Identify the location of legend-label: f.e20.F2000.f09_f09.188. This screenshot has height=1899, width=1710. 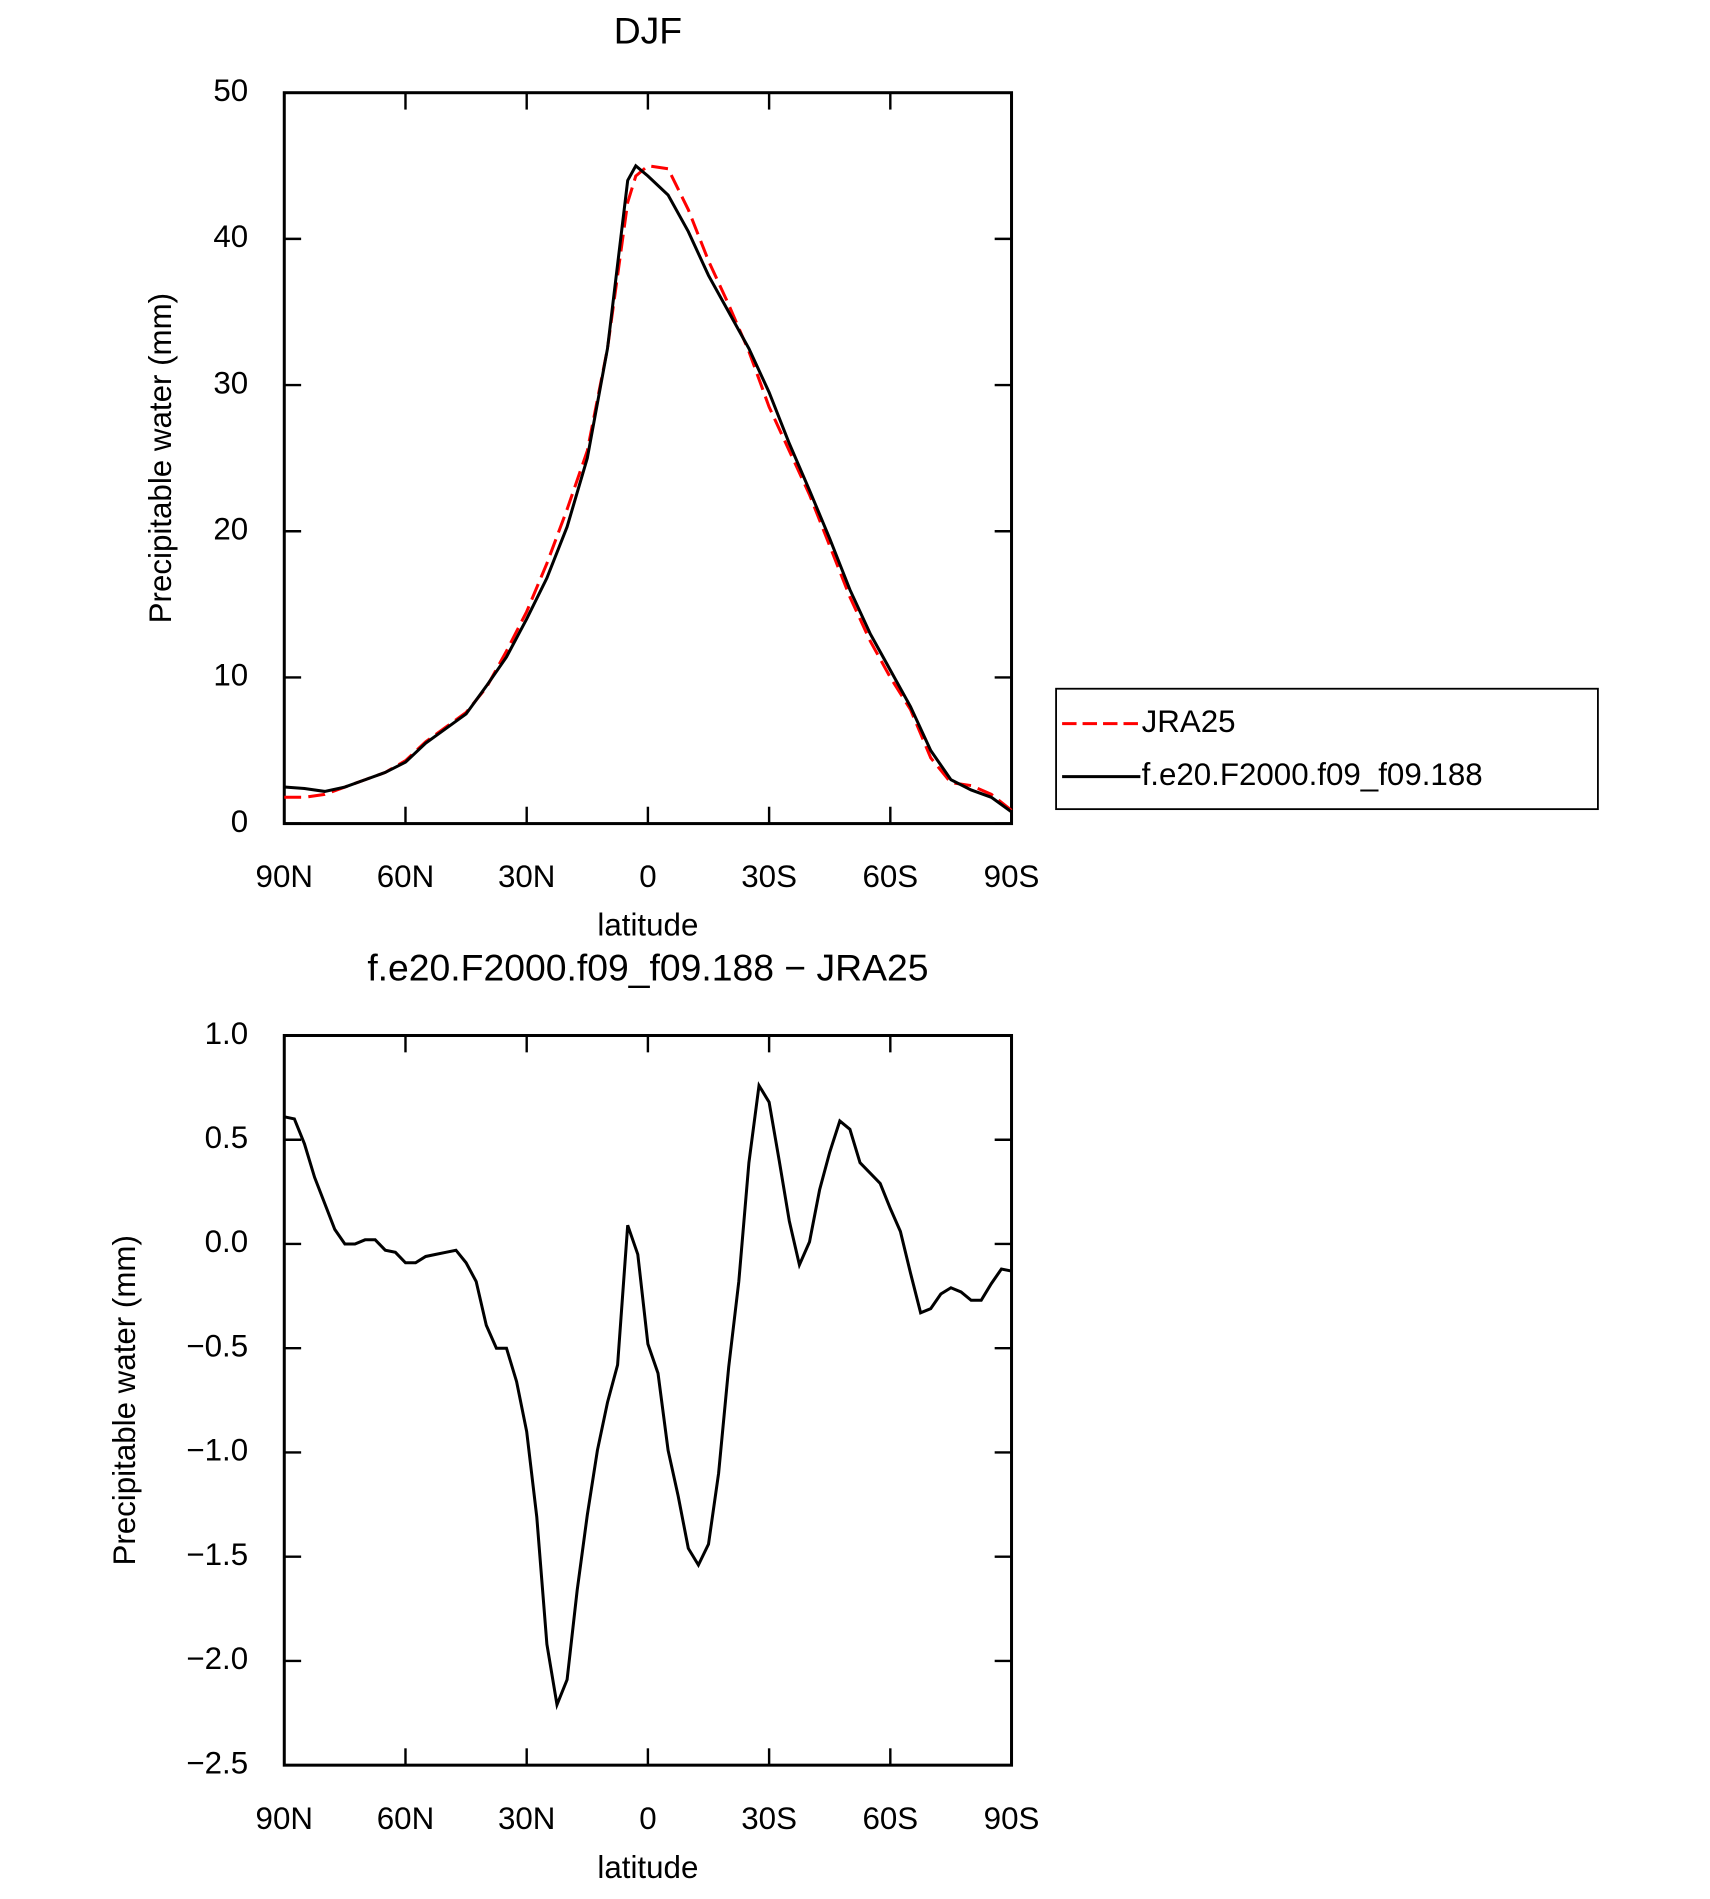
(1312, 774).